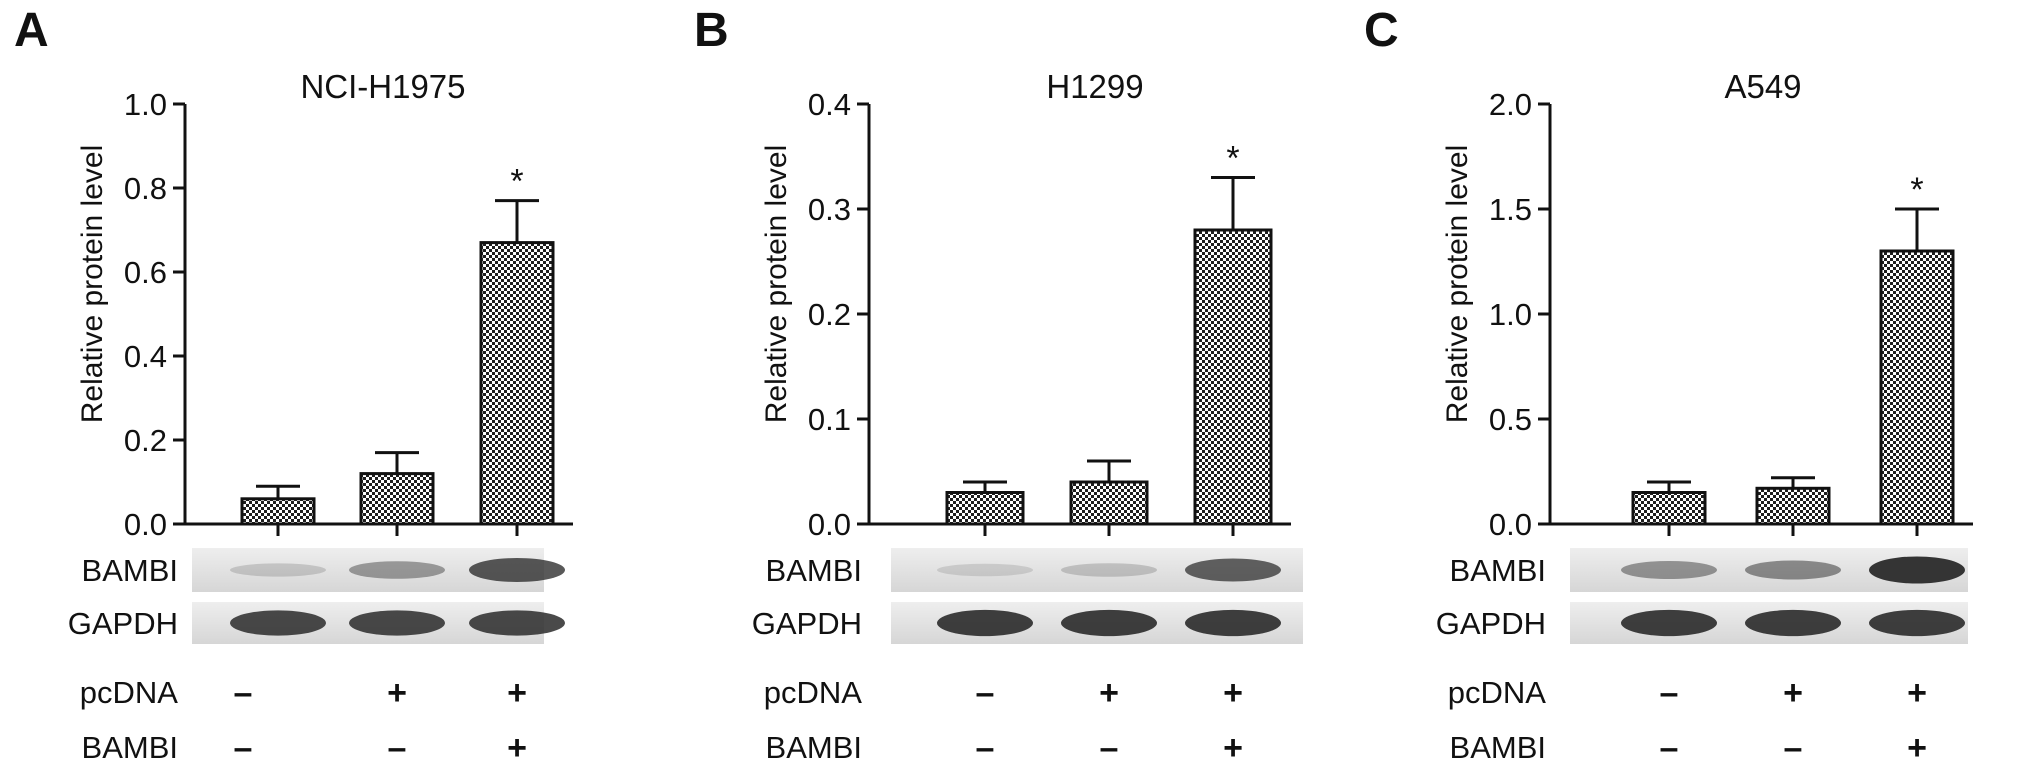 The width and height of the screenshot is (2031, 778). Describe the element at coordinates (1762, 86) in the screenshot. I see `chart-title: A549` at that location.